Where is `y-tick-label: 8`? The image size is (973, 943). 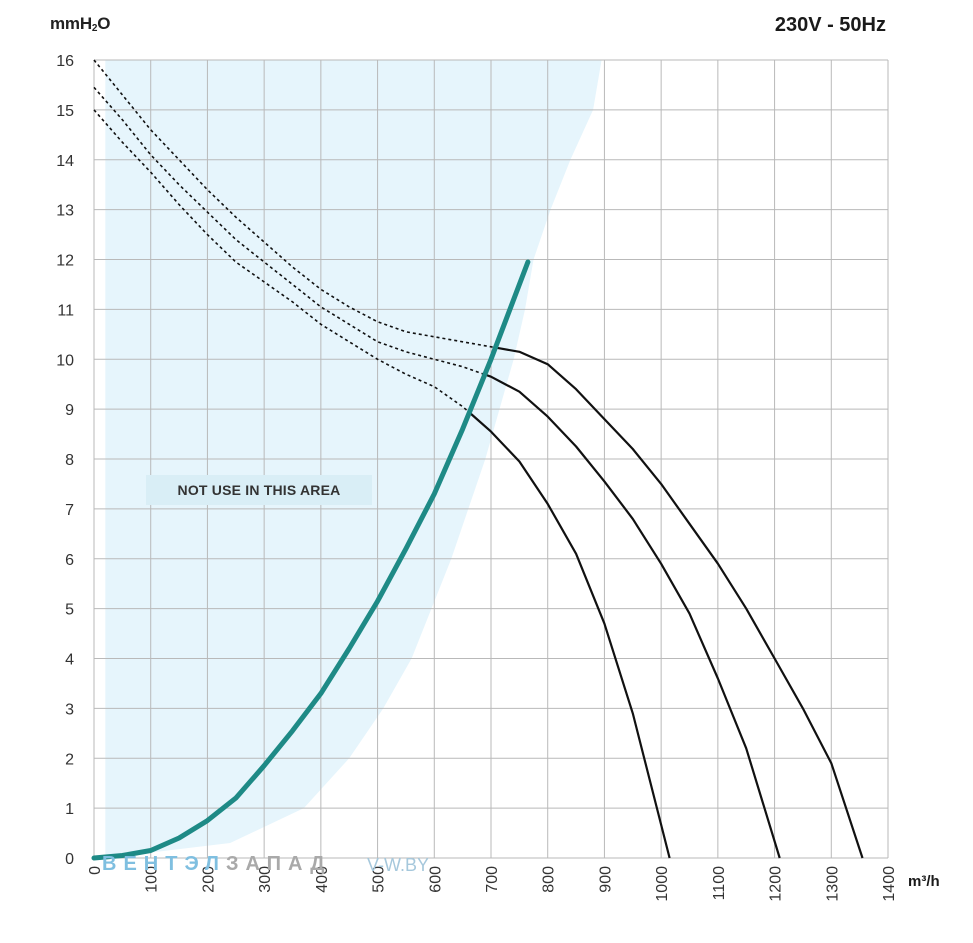 y-tick-label: 8 is located at coordinates (69, 460).